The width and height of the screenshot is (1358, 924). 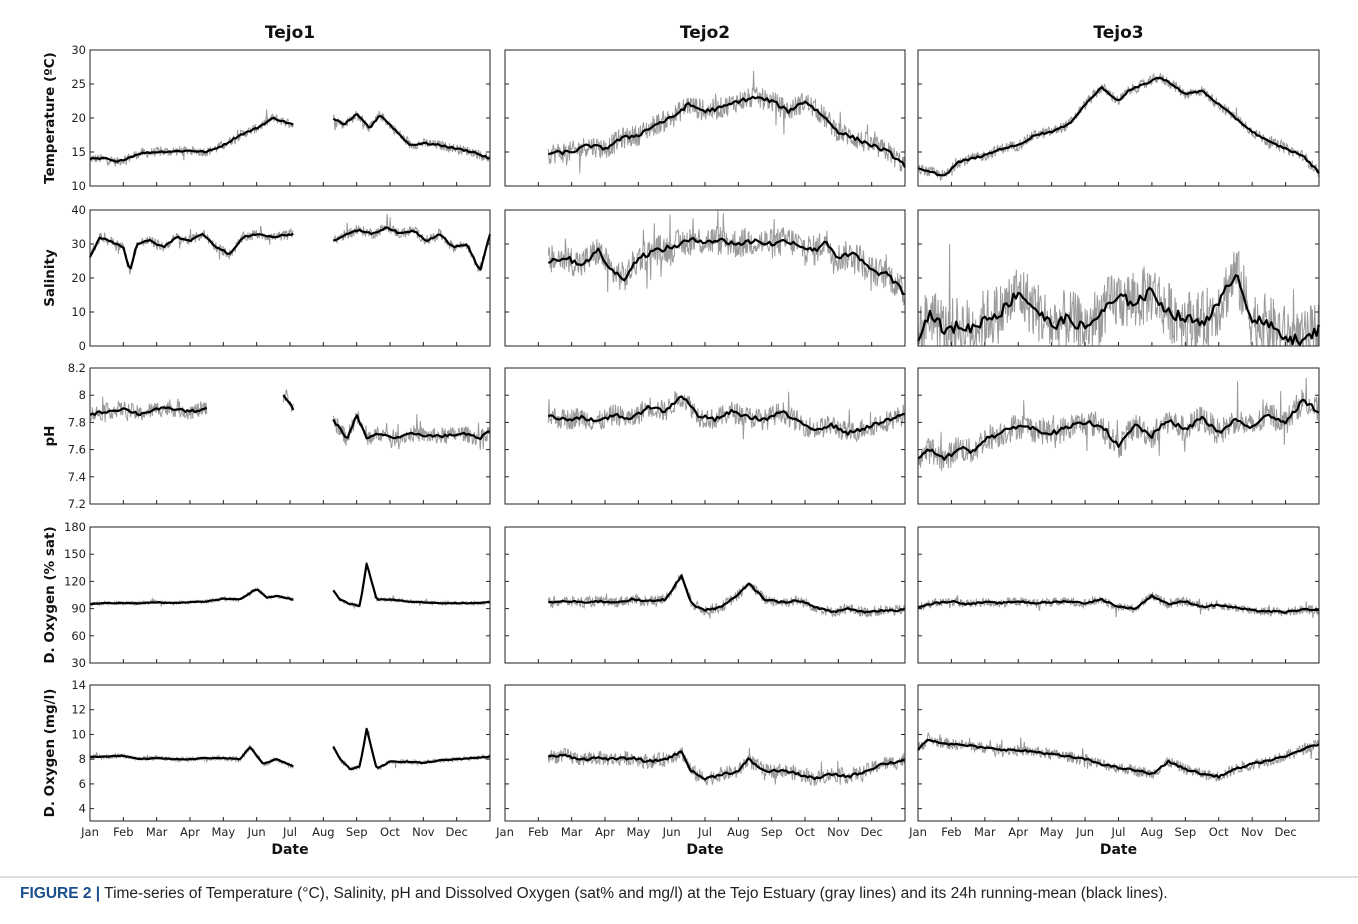 I want to click on x-tick-label-jul: Jul, so click(x=1118, y=832).